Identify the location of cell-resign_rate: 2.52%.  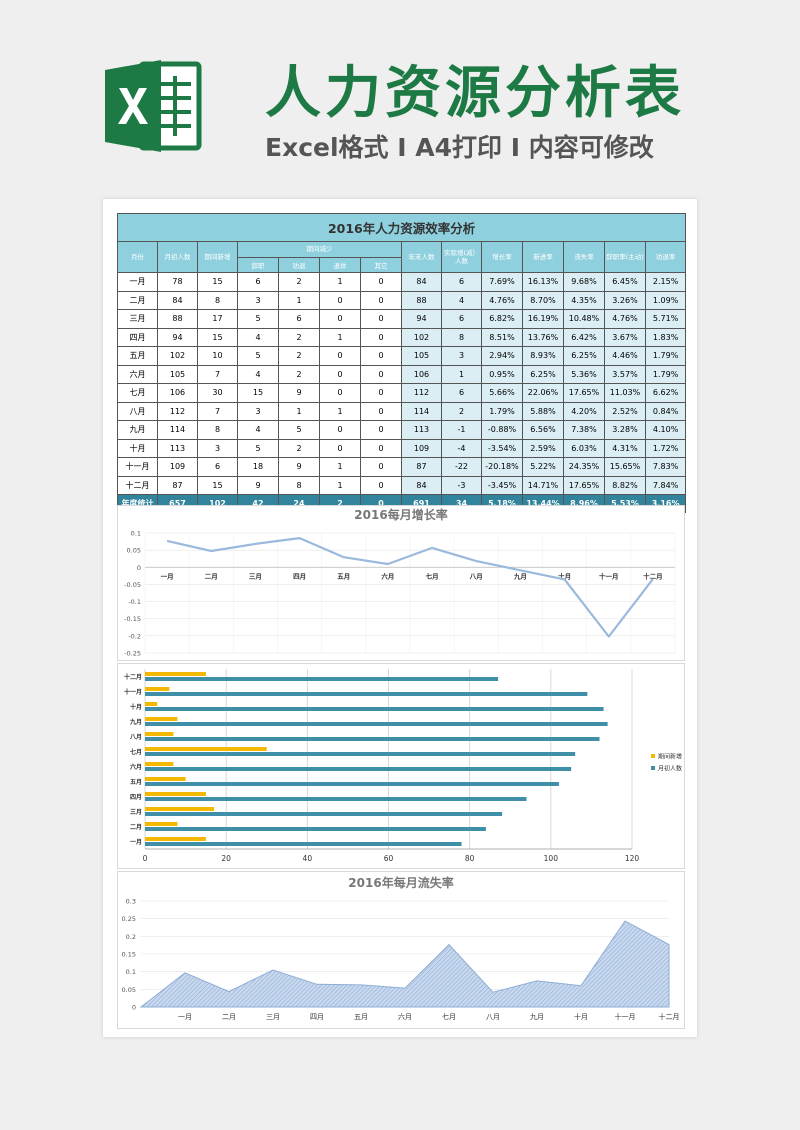
(625, 411).